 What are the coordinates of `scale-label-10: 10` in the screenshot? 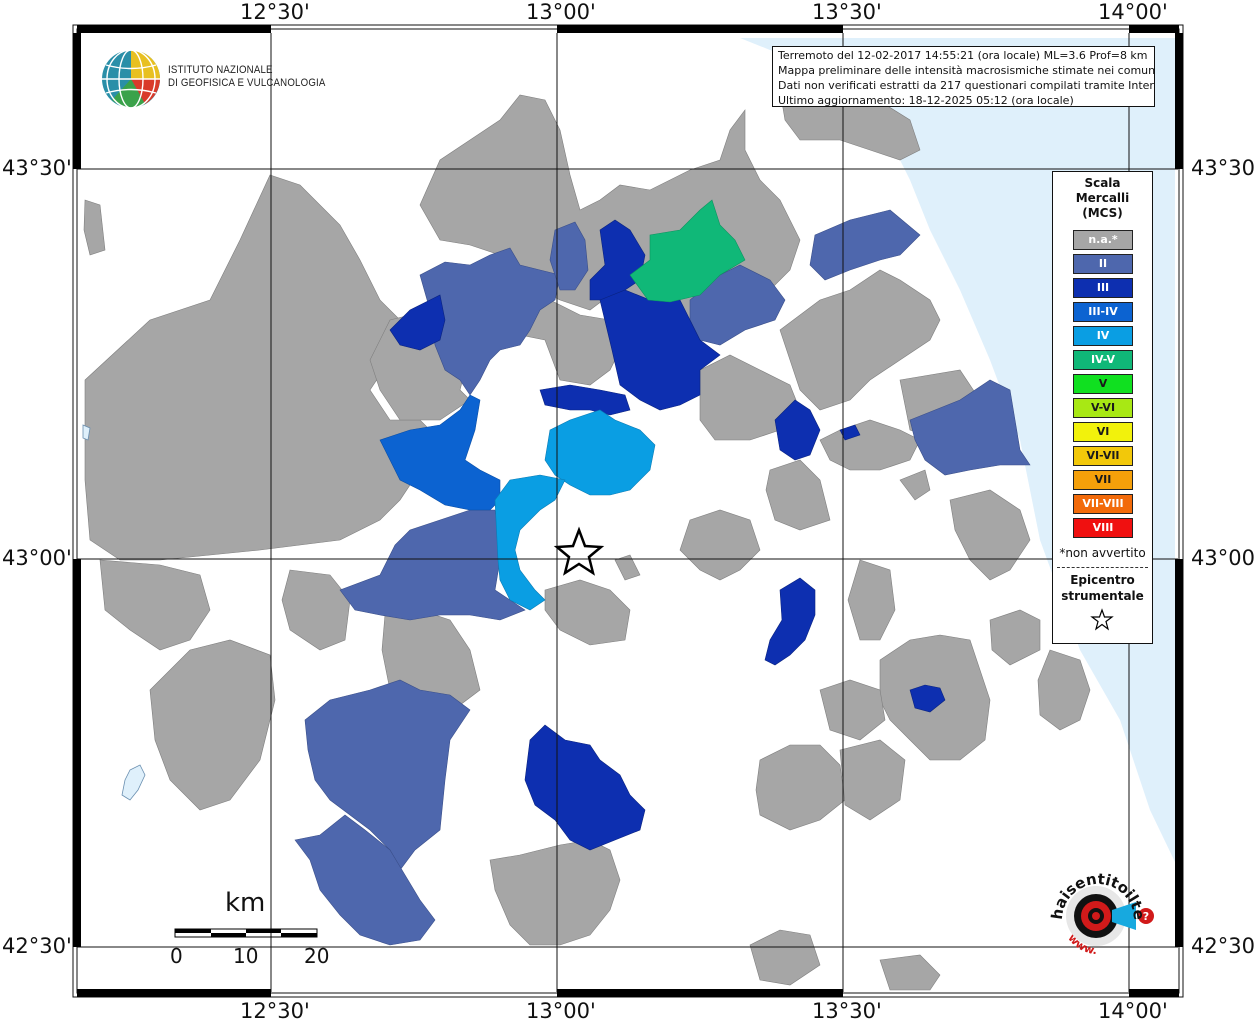 It's located at (246, 956).